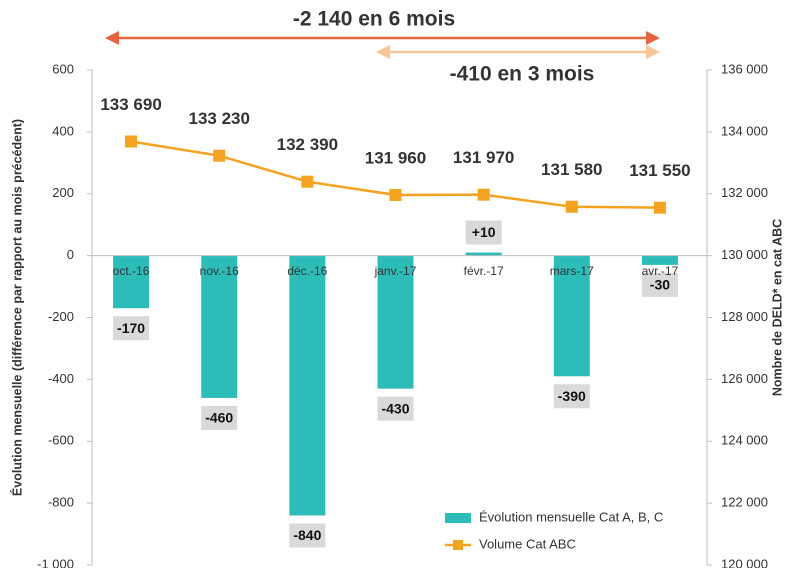  What do you see at coordinates (63, 192) in the screenshot?
I see `y-tick-label: 200` at bounding box center [63, 192].